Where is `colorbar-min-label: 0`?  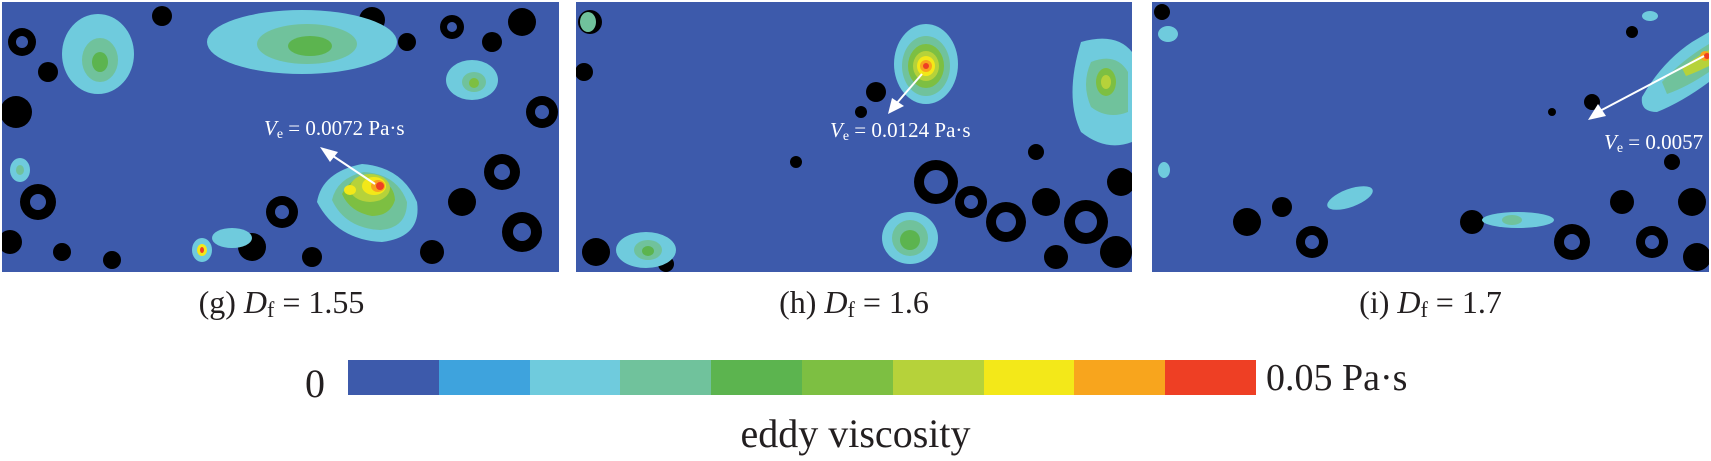 colorbar-min-label: 0 is located at coordinates (315, 383).